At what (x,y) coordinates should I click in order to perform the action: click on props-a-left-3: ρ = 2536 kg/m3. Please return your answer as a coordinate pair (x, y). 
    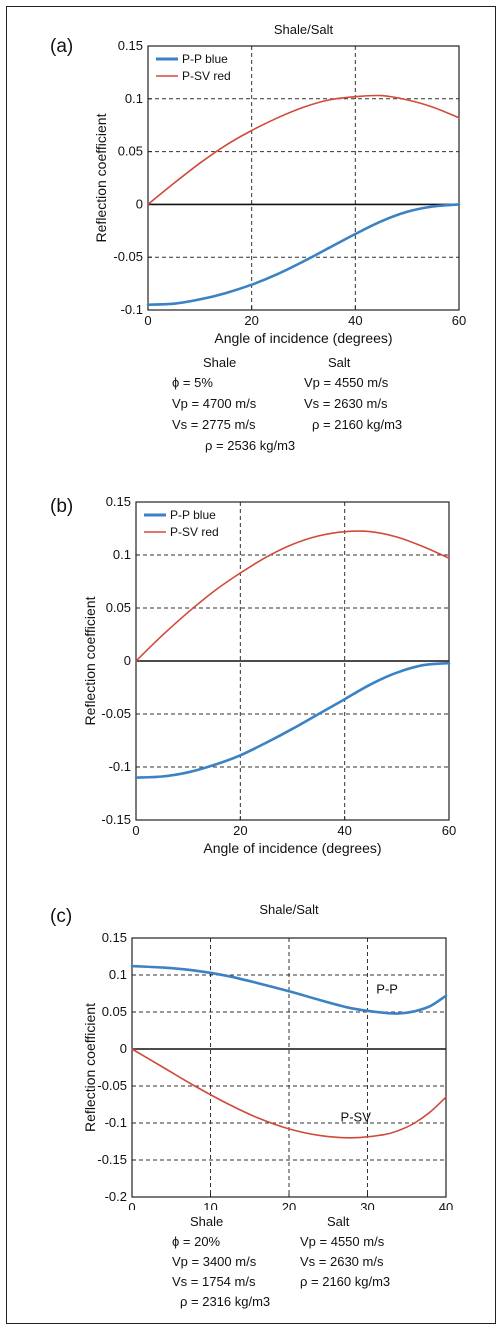
    Looking at the image, I should click on (250, 445).